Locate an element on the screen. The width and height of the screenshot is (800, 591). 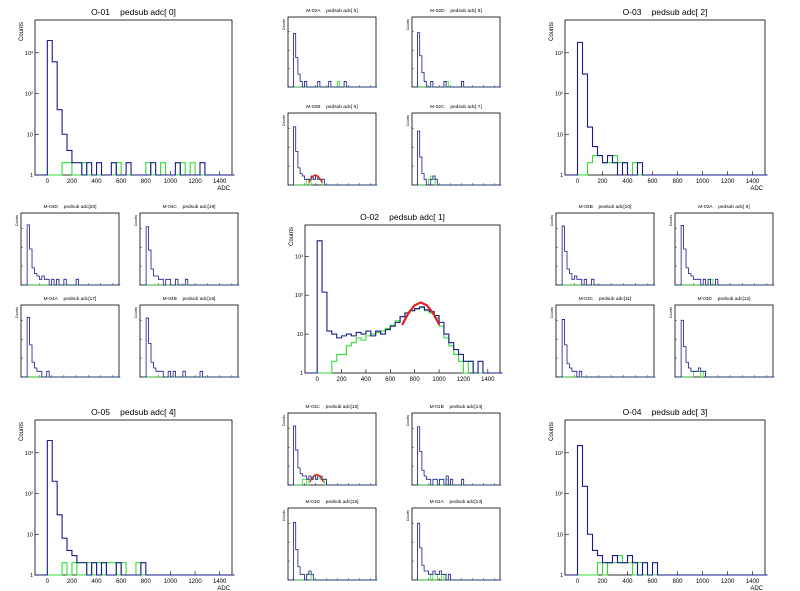
histogram-panel-m-04c: M-04C pedsub adc[19] Counts is located at coordinates (187, 245).